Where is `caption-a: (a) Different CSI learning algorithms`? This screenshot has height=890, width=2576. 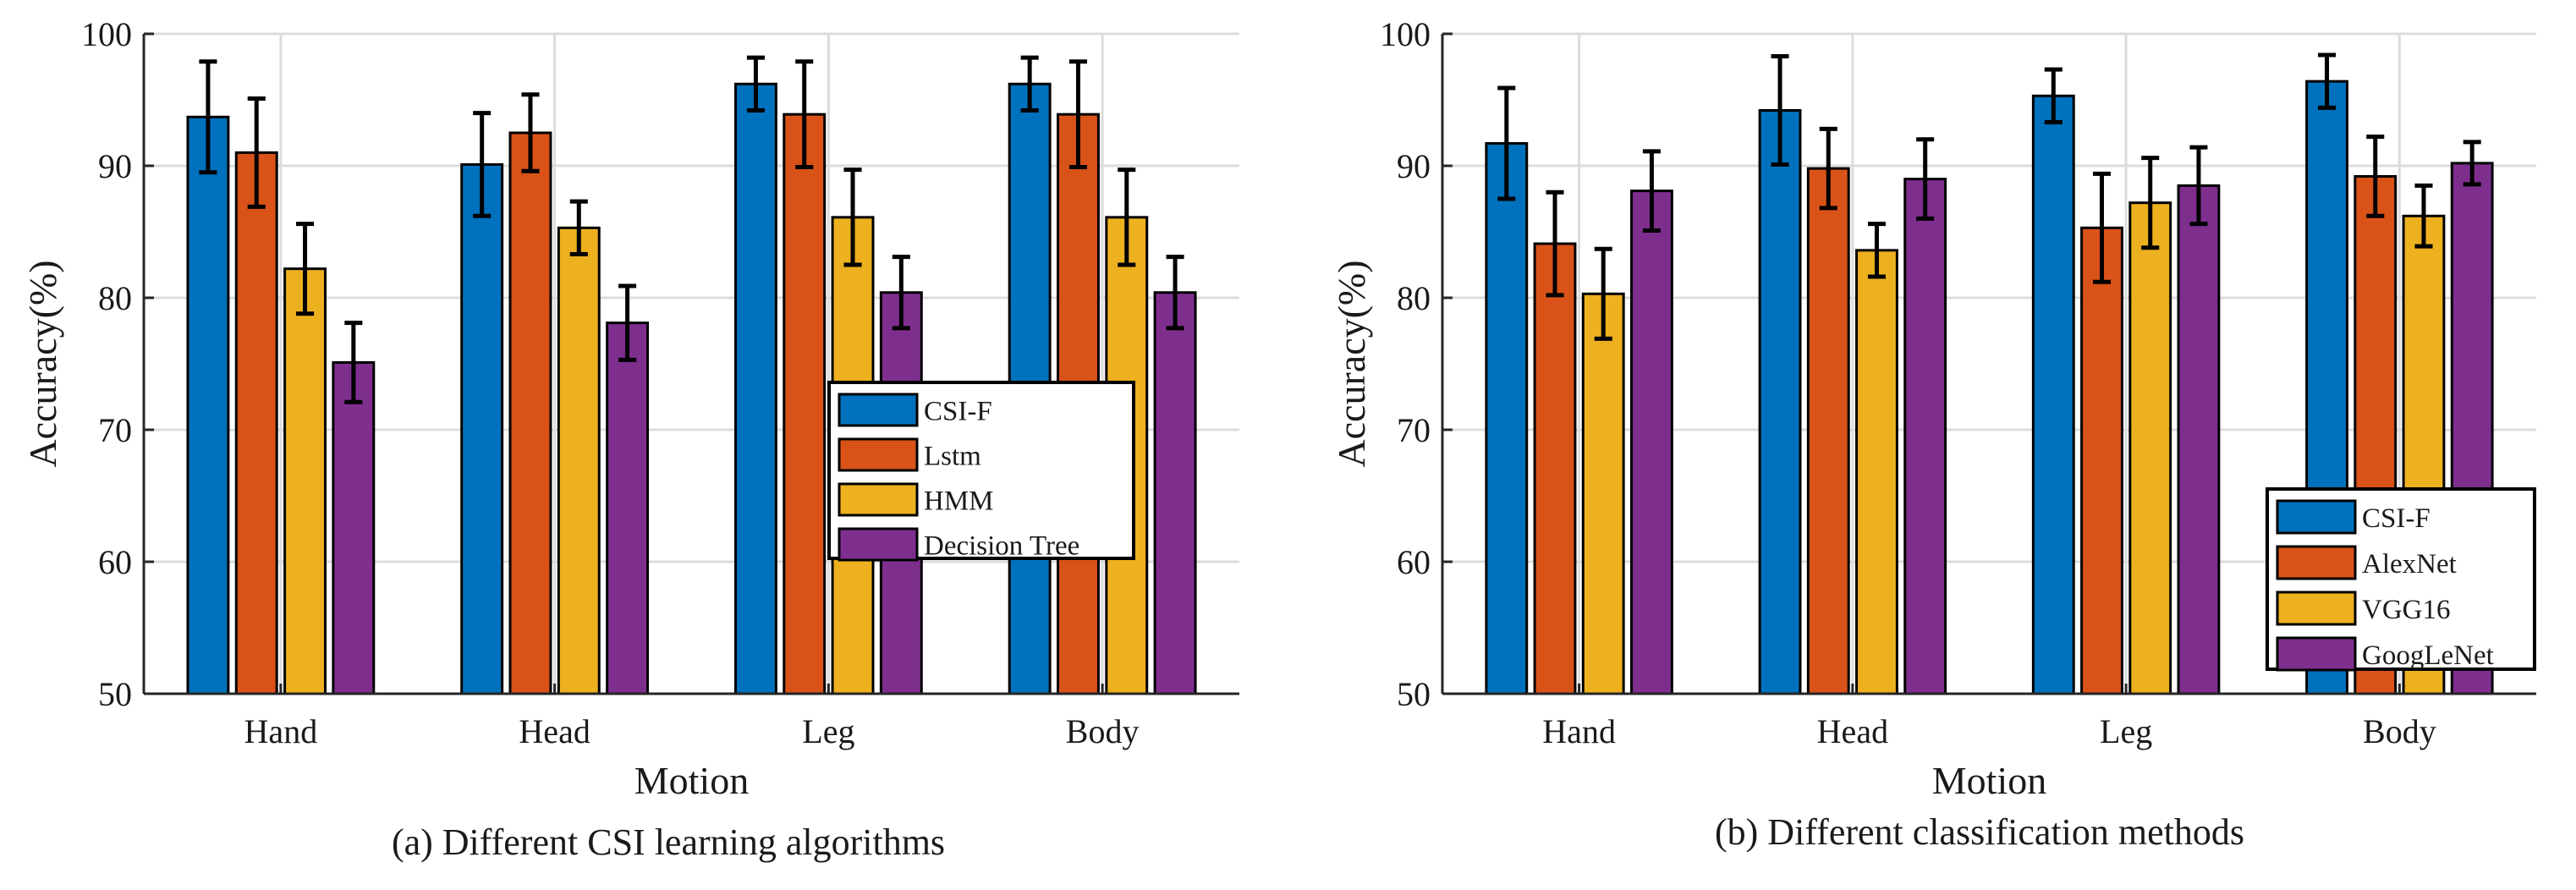 caption-a: (a) Different CSI learning algorithms is located at coordinates (668, 842).